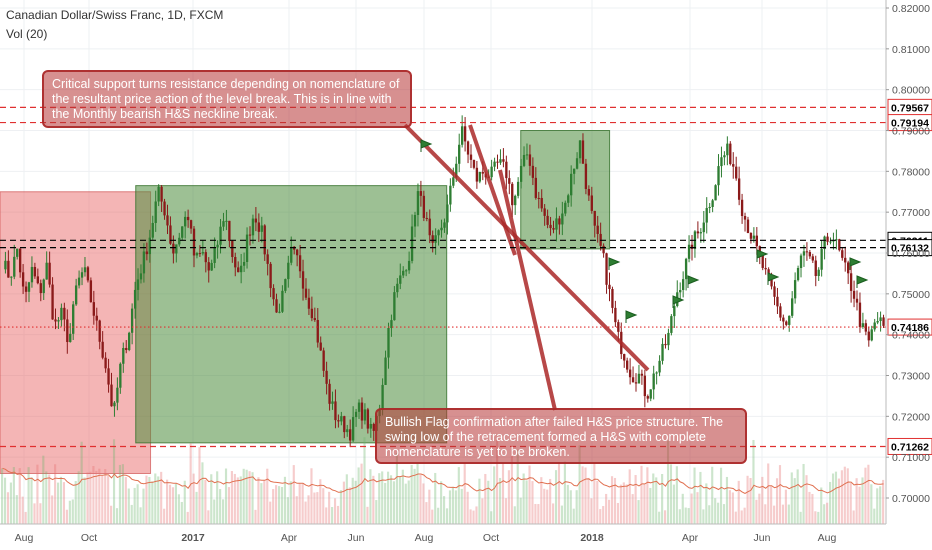  Describe the element at coordinates (911, 336) in the screenshot. I see `y-tick-label: 0.74000` at that location.